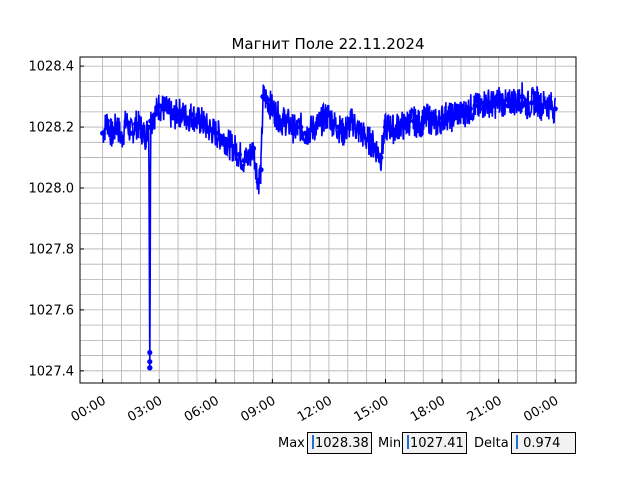 This screenshot has width=640, height=480. I want to click on x-tick-label: 09:00, so click(258, 409).